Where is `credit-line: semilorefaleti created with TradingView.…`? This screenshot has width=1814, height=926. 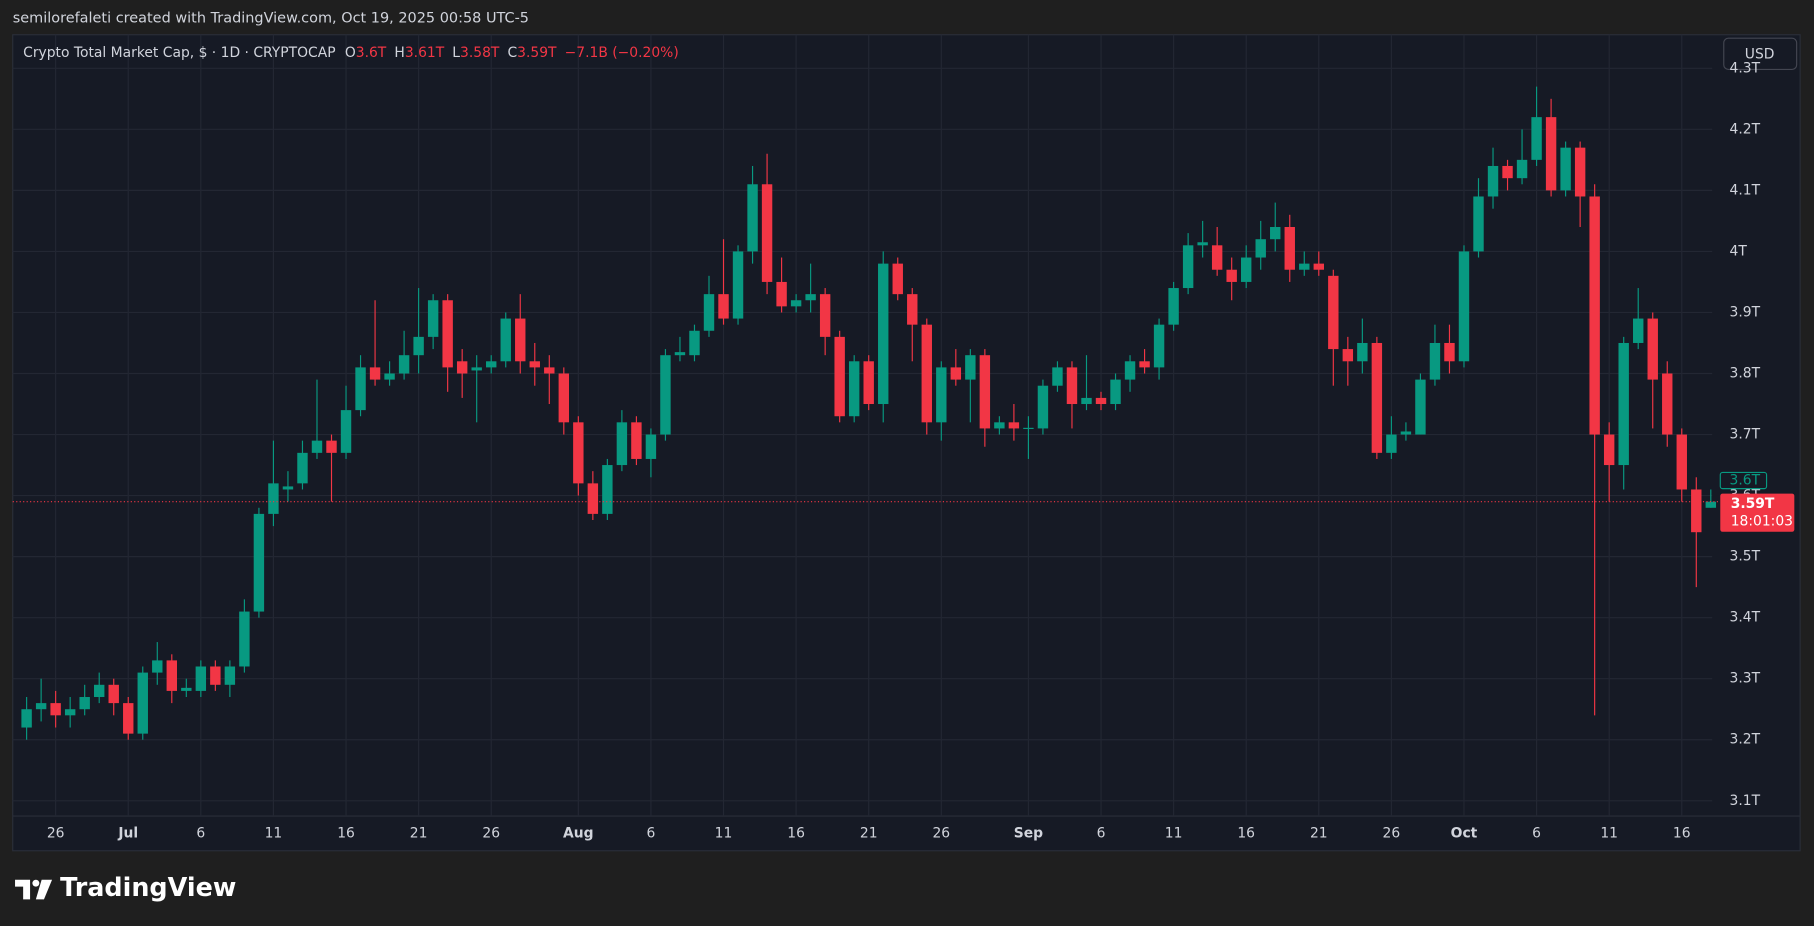
credit-line: semilorefaleti created with TradingView.… is located at coordinates (271, 19).